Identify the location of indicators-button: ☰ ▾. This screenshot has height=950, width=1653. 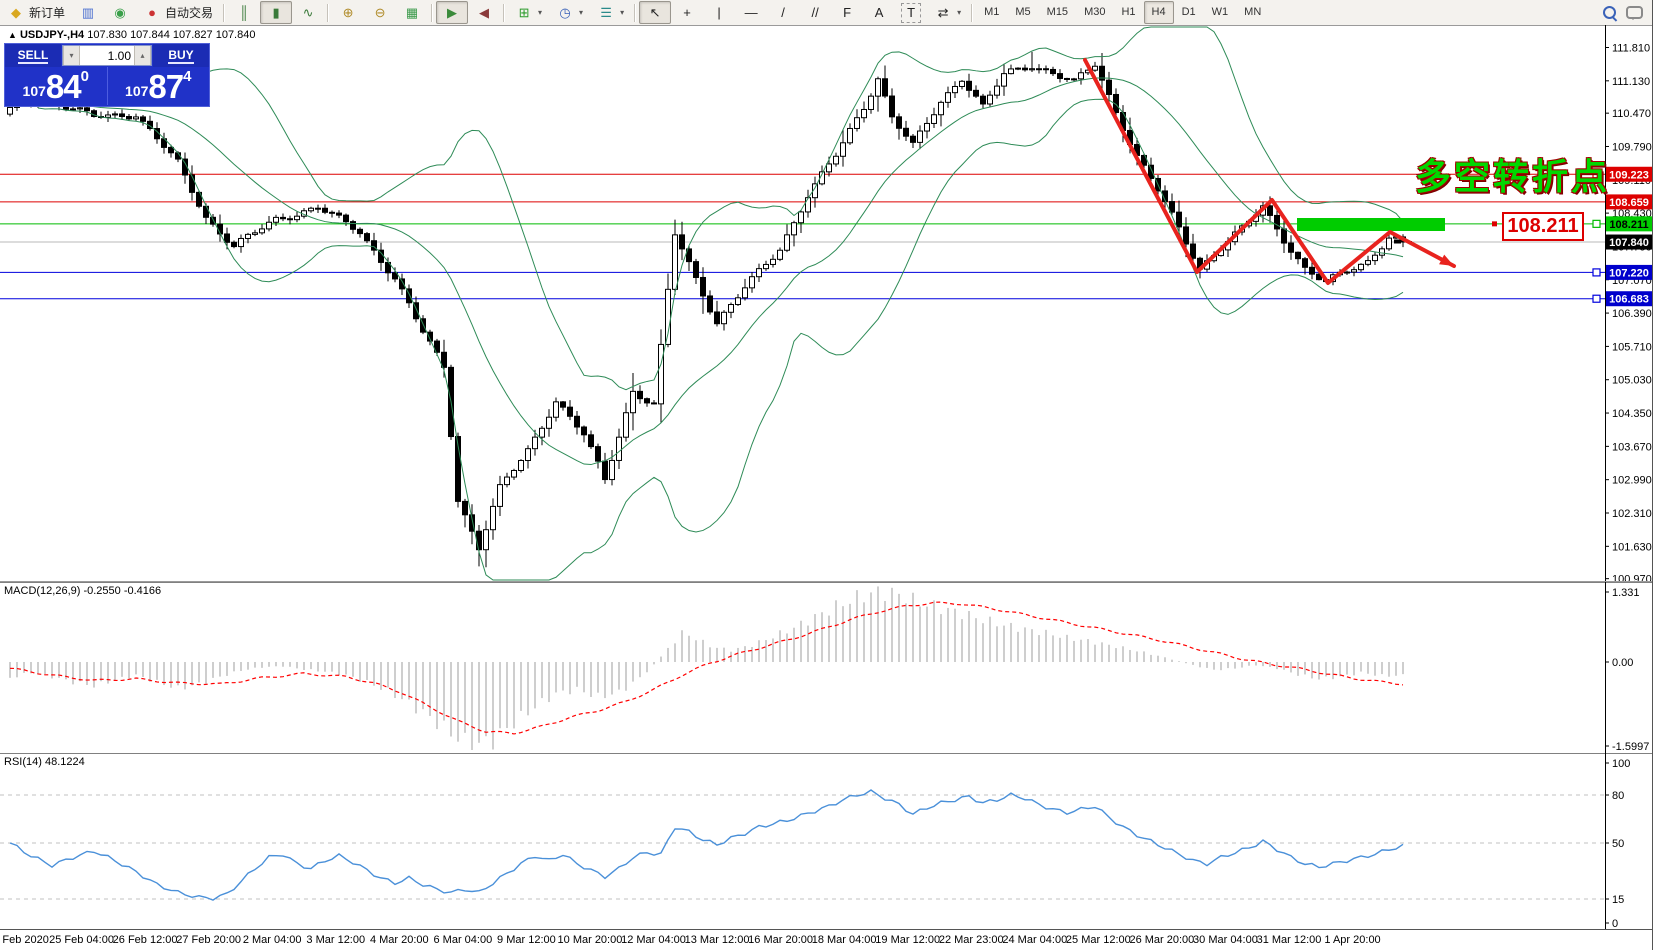
(610, 12).